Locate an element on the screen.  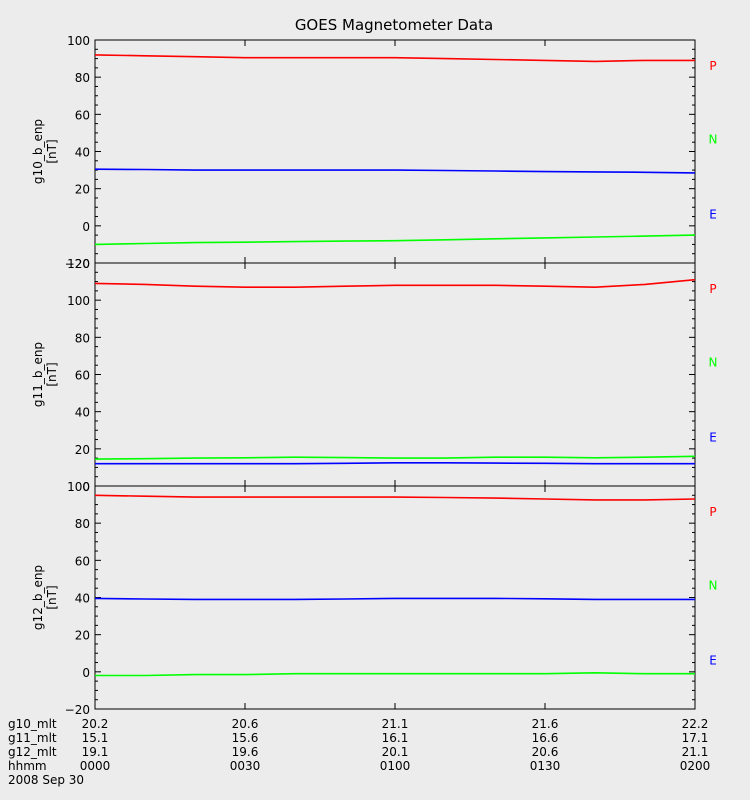
footer-cell: 20.2 is located at coordinates (95, 724).